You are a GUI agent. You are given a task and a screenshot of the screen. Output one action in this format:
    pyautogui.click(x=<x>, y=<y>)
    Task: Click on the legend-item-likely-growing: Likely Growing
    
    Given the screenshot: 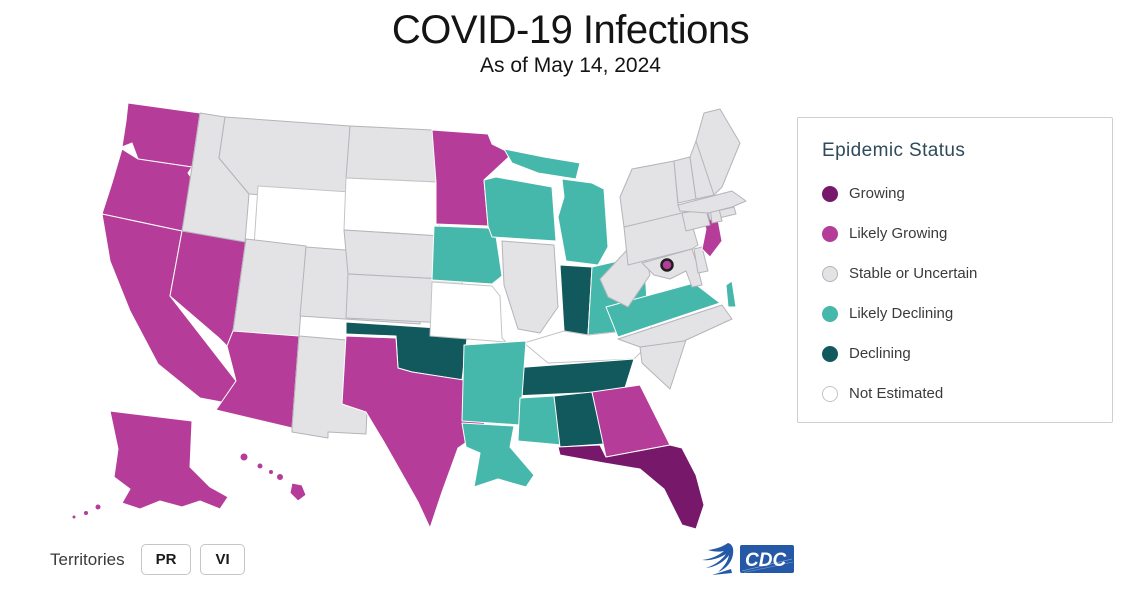 What is the action you would take?
    pyautogui.click(x=955, y=233)
    